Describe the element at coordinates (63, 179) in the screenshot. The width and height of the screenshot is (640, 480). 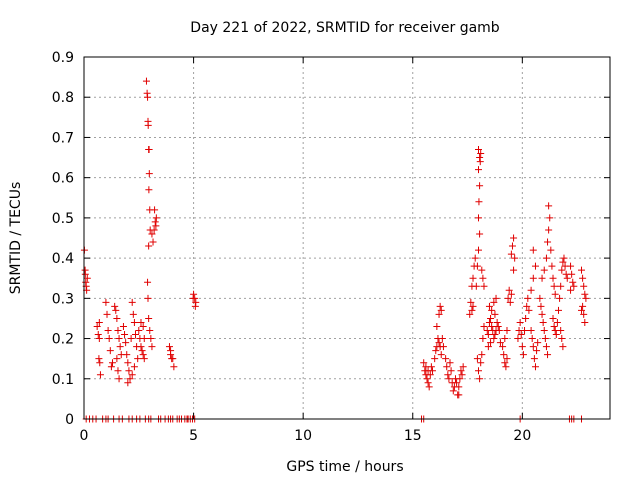
I see `y-tick-label: 0.6` at that location.